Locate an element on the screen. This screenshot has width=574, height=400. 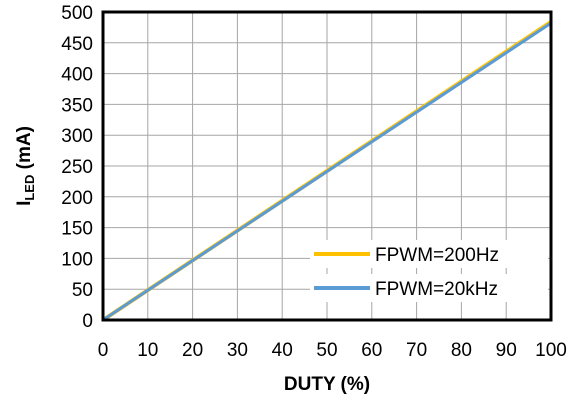
y-axis-title-subscript: LED is located at coordinates (29, 188).